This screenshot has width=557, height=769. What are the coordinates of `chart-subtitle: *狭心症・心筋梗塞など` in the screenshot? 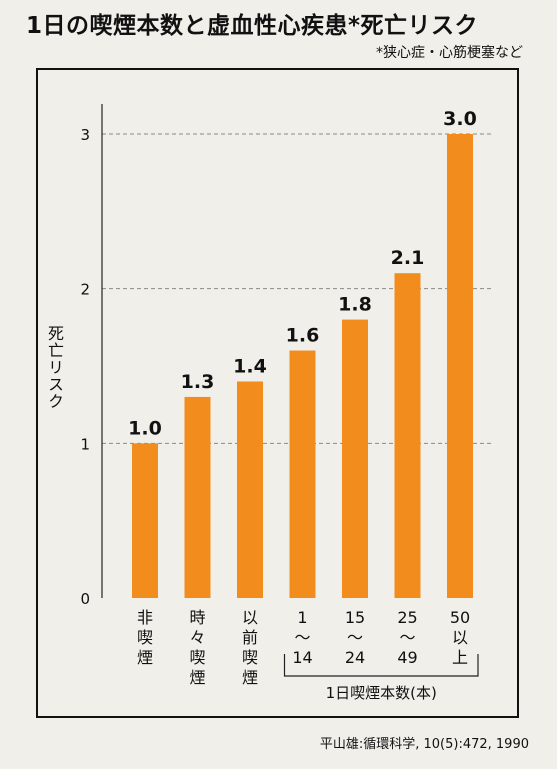 It's located at (449, 53).